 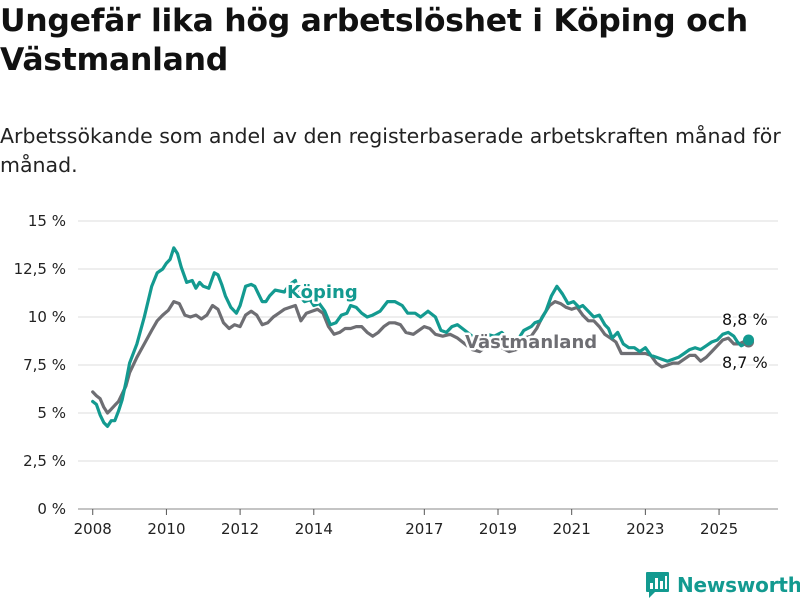 I want to click on end-markers, so click(x=749, y=341).